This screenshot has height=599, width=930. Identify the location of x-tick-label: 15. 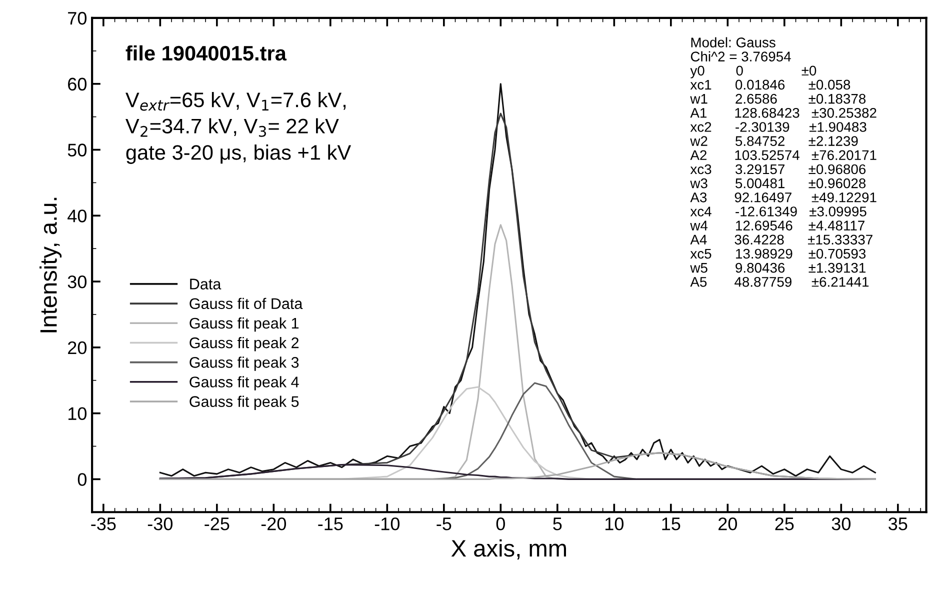
(671, 524).